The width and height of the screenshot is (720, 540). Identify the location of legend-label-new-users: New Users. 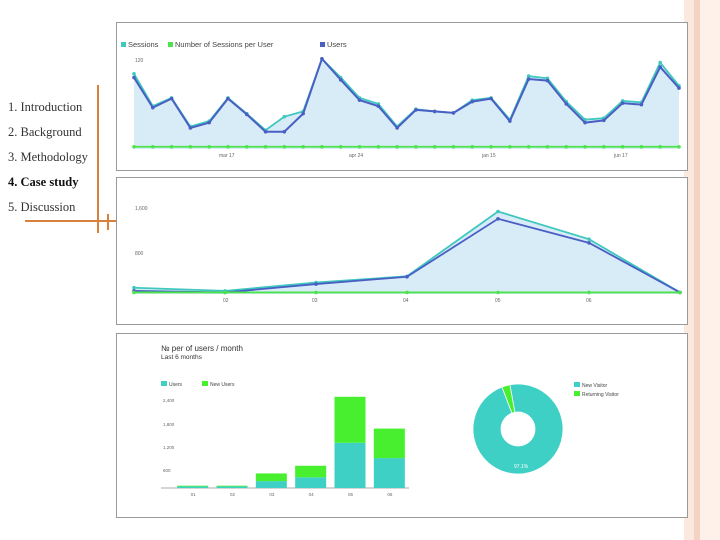
(222, 385).